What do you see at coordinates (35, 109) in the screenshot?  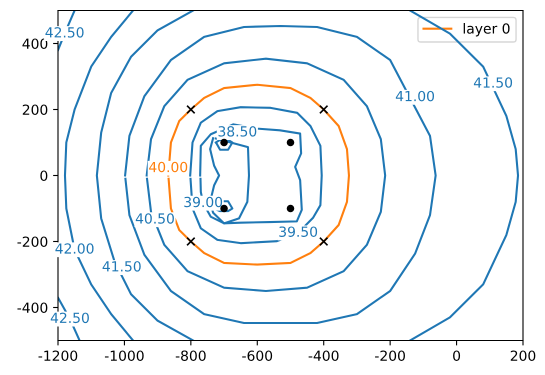 I see `y-tick-label: 200` at bounding box center [35, 109].